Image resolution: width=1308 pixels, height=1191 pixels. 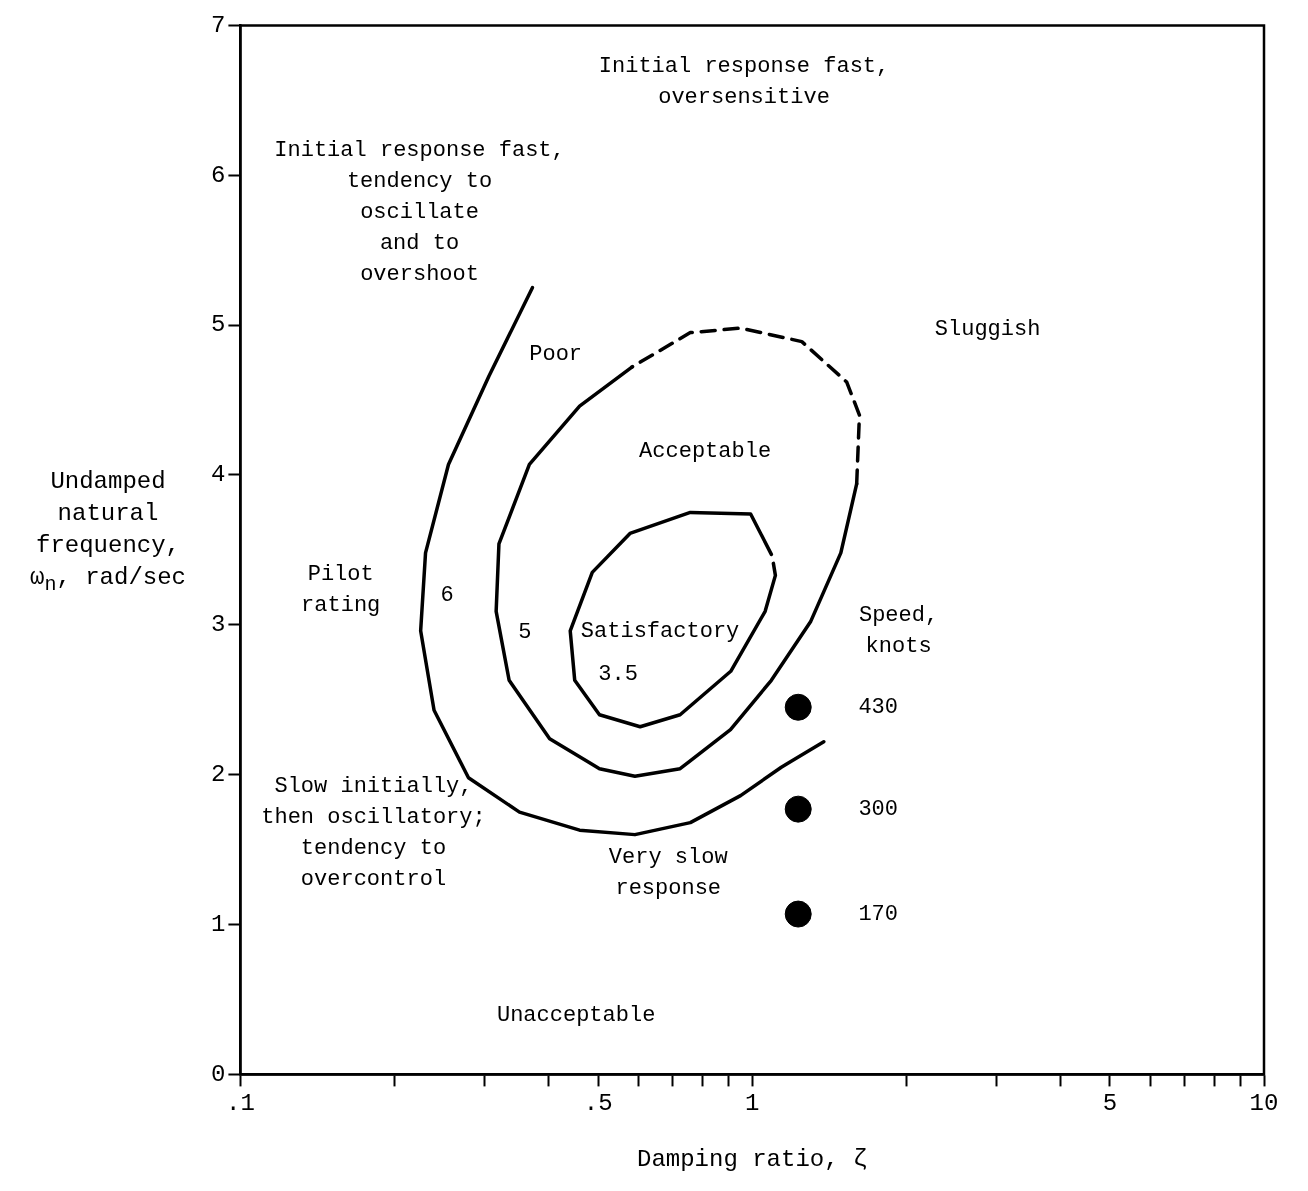 I want to click on y-tick-label: 1, so click(x=218, y=924).